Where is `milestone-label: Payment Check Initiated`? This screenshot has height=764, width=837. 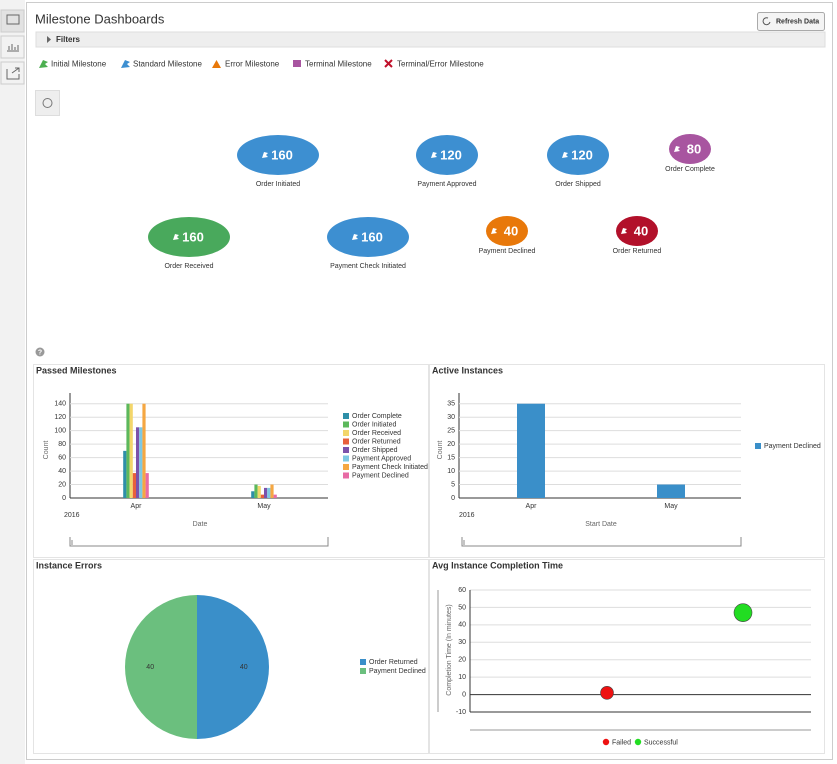 milestone-label: Payment Check Initiated is located at coordinates (368, 266).